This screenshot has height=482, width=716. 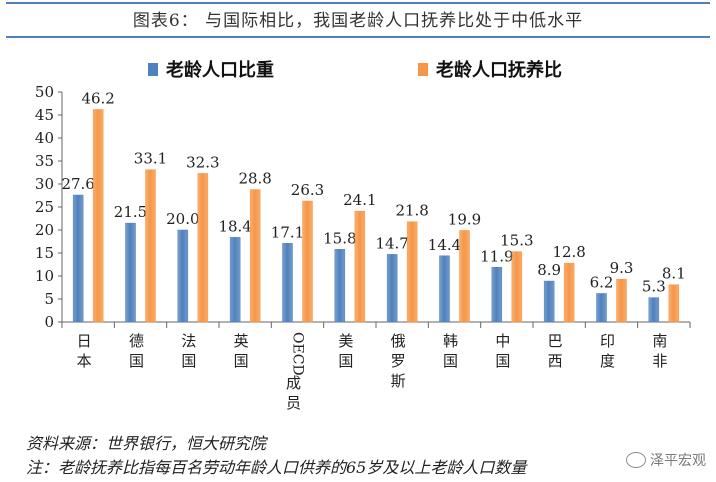 What do you see at coordinates (84, 351) in the screenshot?
I see `x-tick-label: 日本` at bounding box center [84, 351].